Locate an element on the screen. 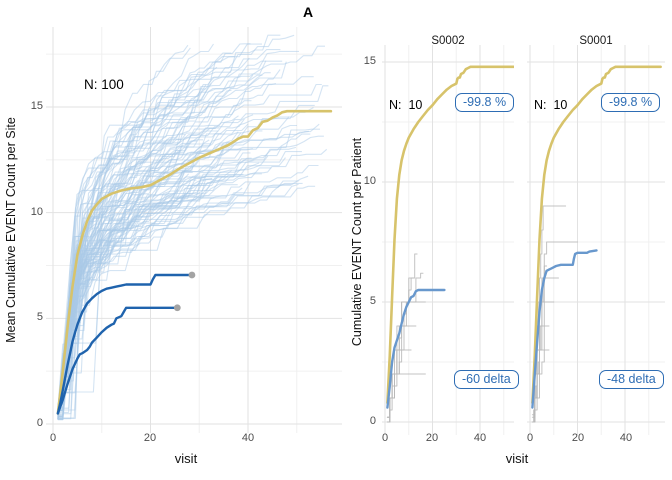 This screenshot has height=480, width=672. left-y-tick-5: 5 is located at coordinates (39, 317).